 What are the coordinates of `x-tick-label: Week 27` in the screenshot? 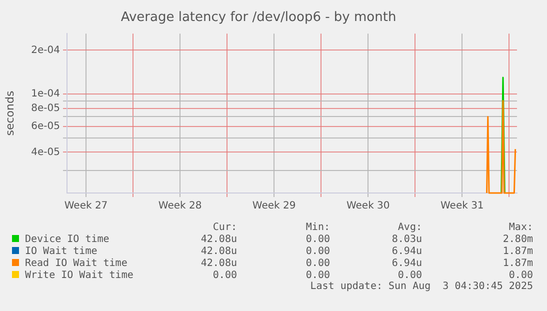 It's located at (86, 206).